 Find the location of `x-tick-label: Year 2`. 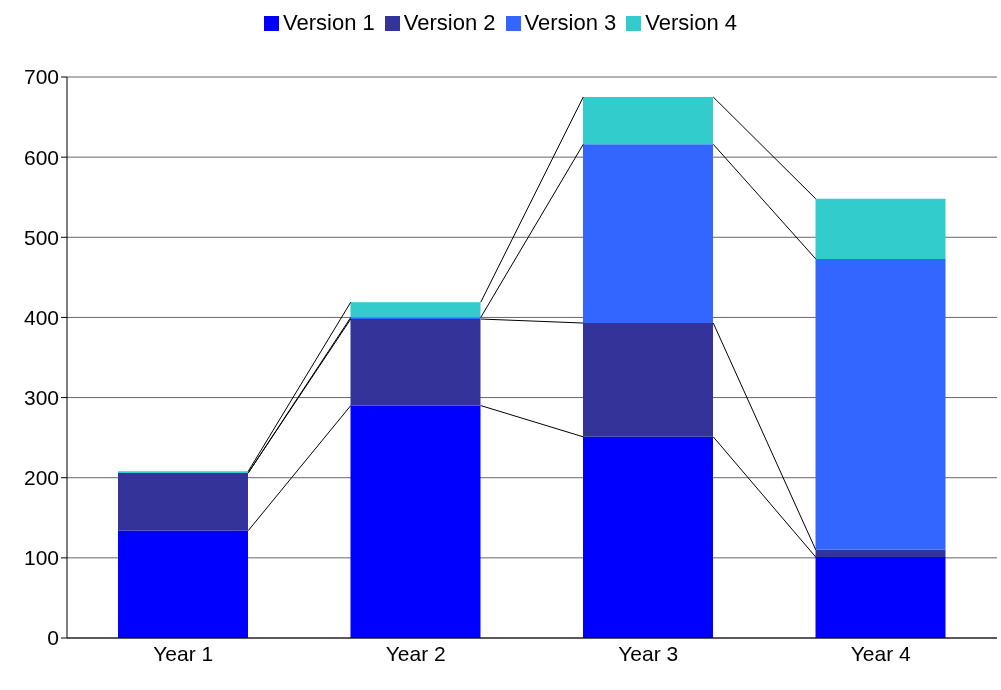

x-tick-label: Year 2 is located at coordinates (415, 653).